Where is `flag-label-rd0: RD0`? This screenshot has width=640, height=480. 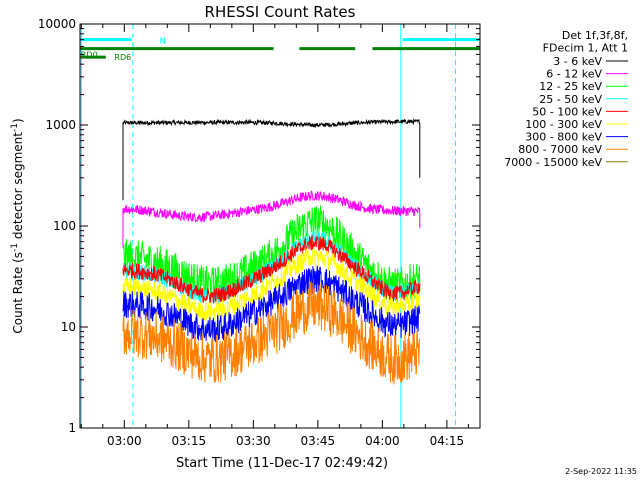 flag-label-rd0: RD0 is located at coordinates (89, 55).